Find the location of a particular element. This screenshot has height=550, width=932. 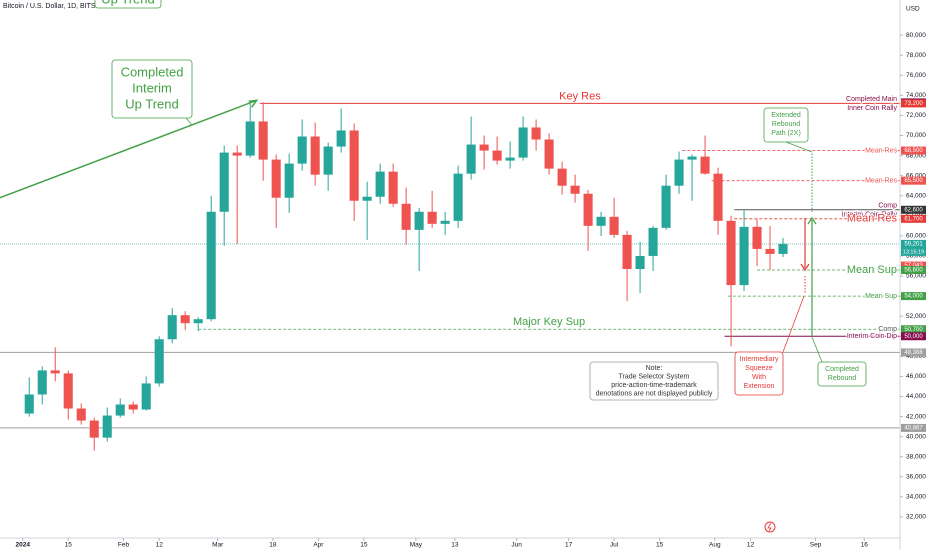

price-tag-label: 61,700 is located at coordinates (913, 219).